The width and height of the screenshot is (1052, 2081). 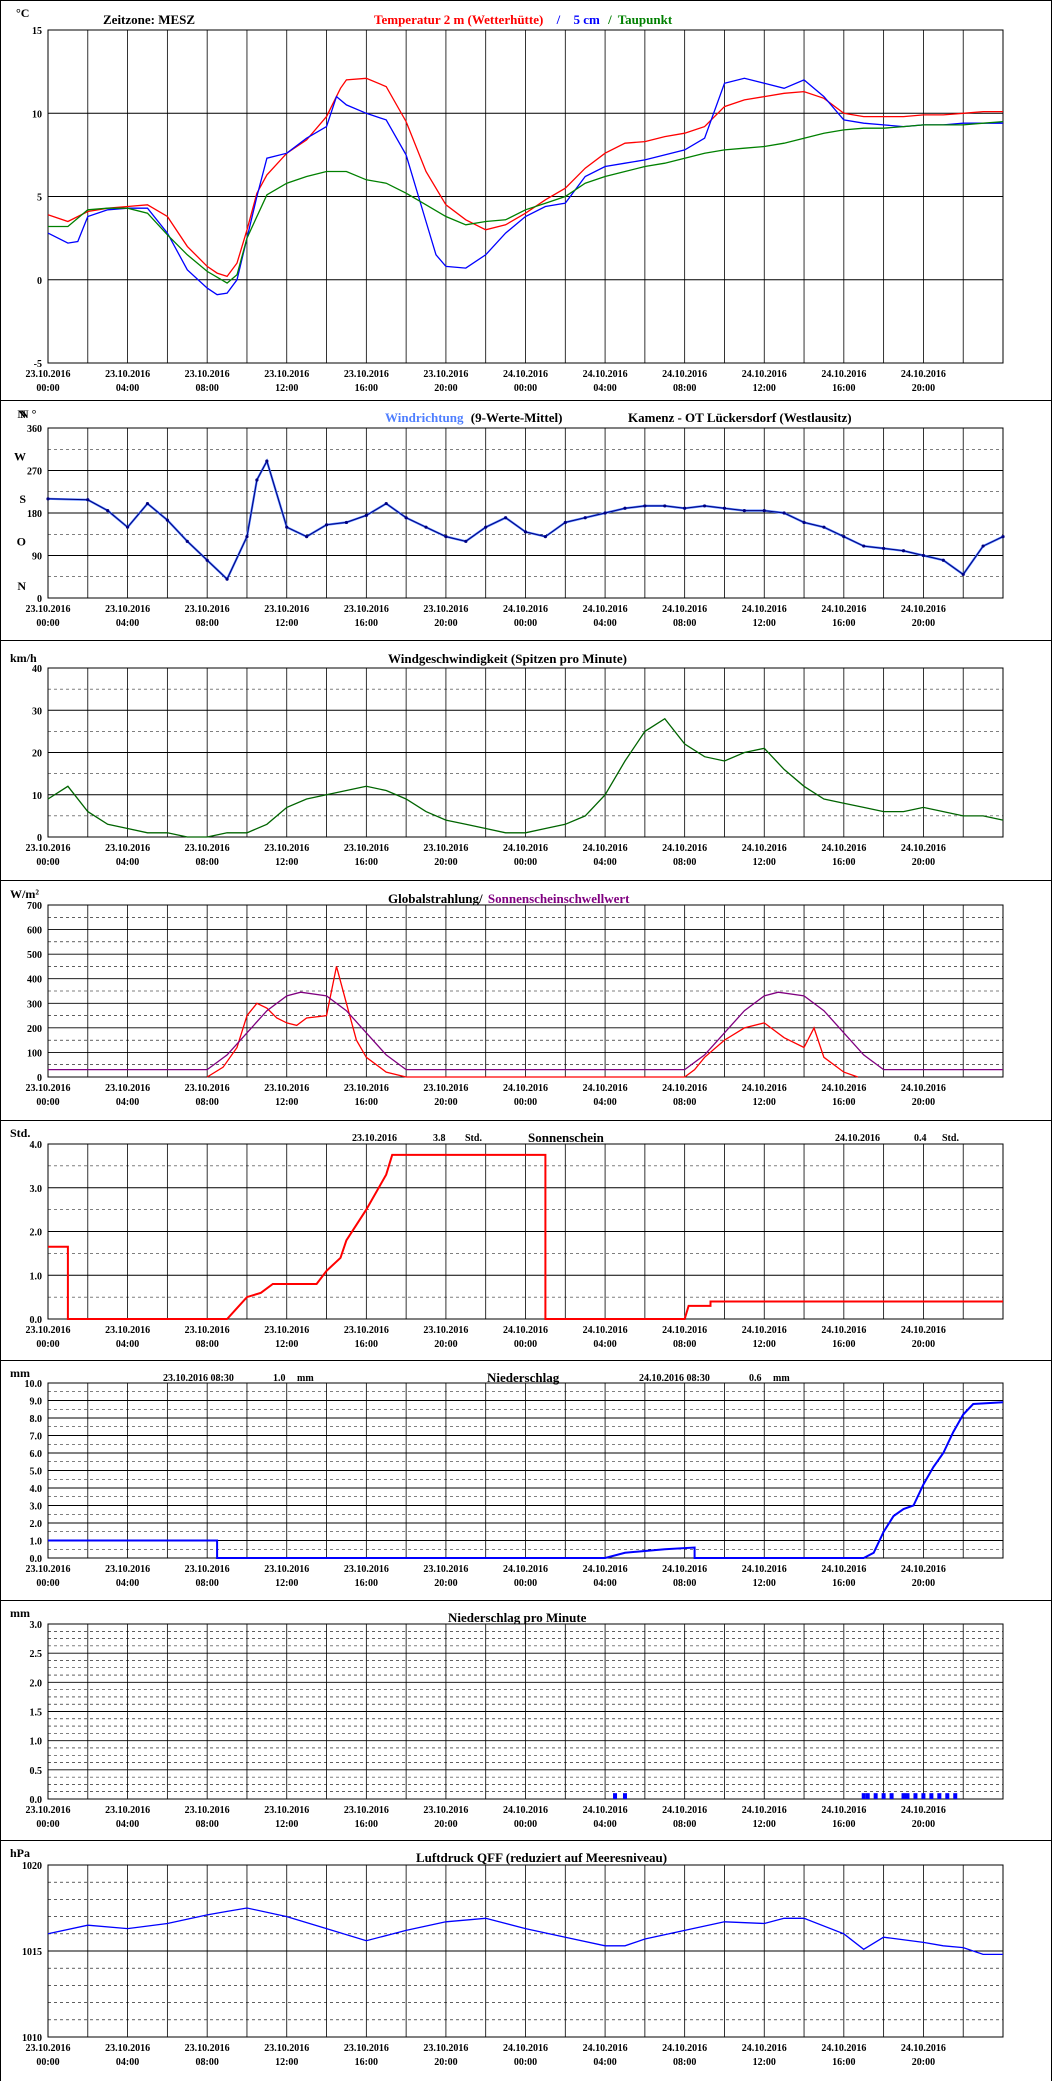 What do you see at coordinates (36, 1559) in the screenshot?
I see `y-tick-label: 0.0` at bounding box center [36, 1559].